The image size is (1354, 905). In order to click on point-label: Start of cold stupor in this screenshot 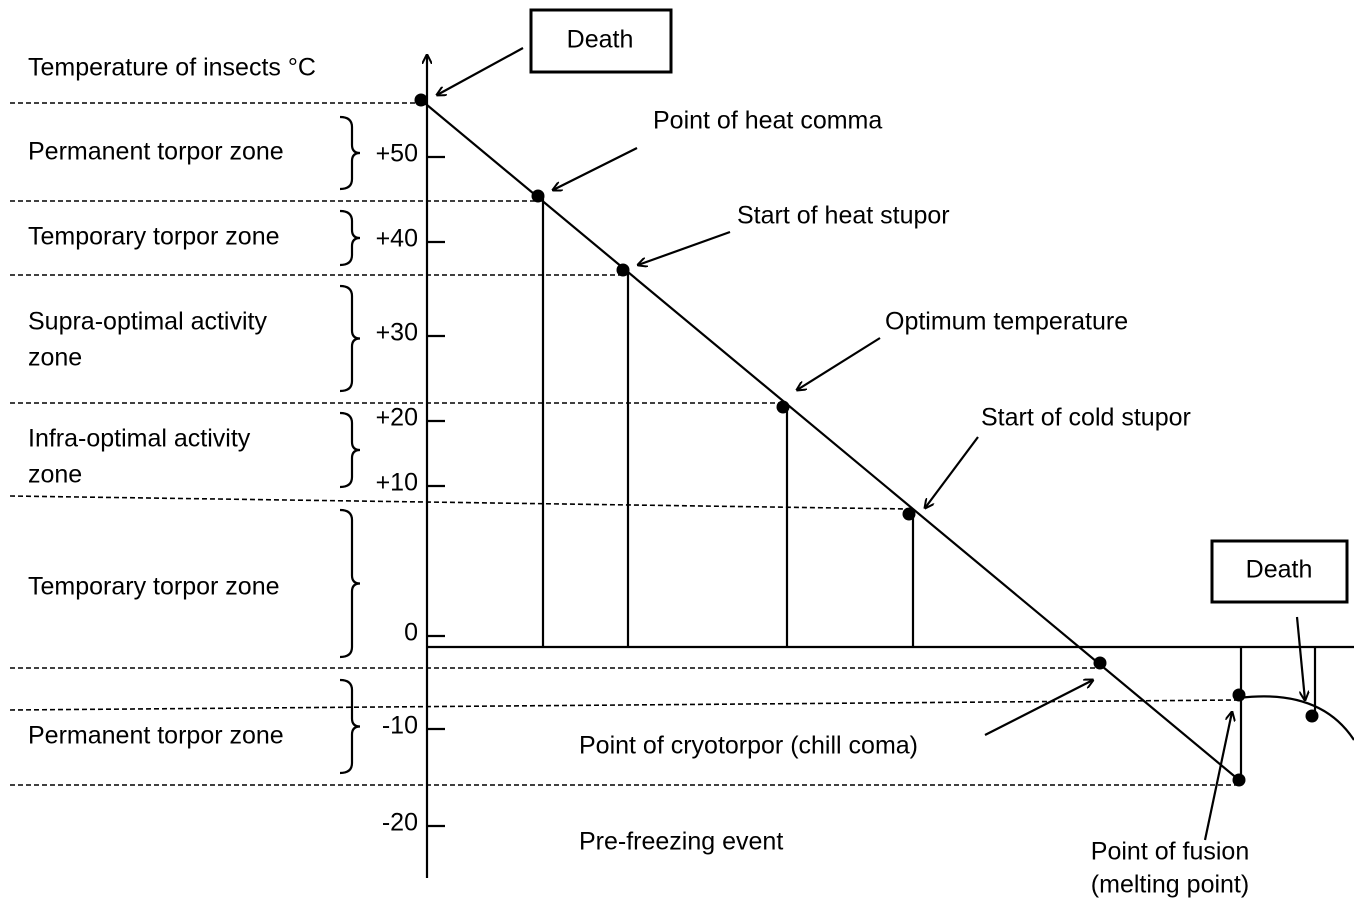, I will do `click(1086, 418)`.